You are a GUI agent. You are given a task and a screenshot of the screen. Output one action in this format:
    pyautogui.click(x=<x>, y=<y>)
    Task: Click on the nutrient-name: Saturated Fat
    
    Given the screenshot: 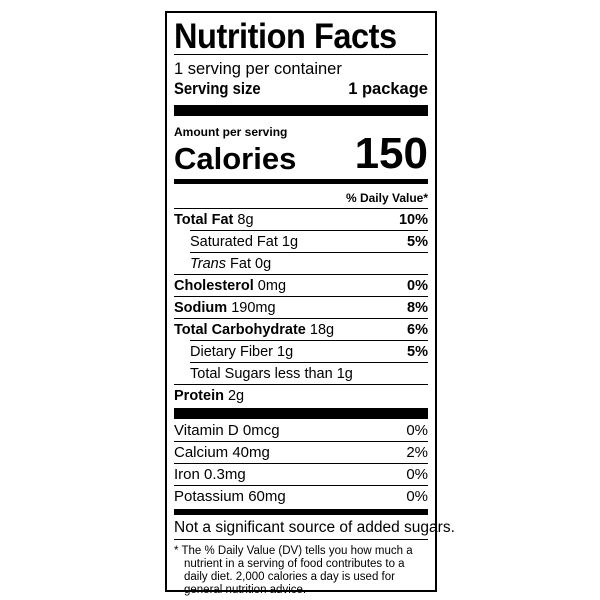 What is the action you would take?
    pyautogui.click(x=234, y=242)
    